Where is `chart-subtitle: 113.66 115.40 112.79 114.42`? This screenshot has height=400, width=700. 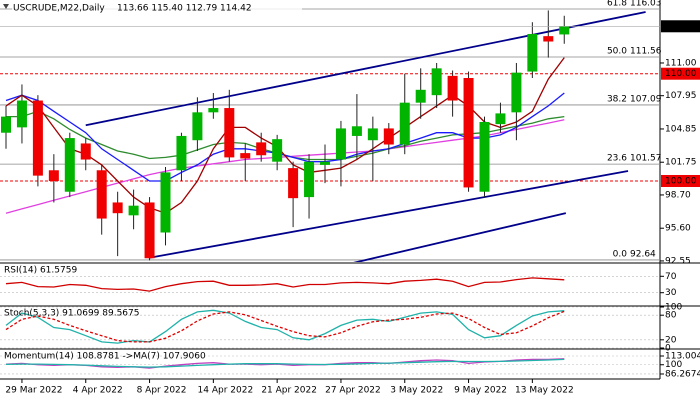 chart-subtitle: 113.66 115.40 112.79 114.42 is located at coordinates (184, 9).